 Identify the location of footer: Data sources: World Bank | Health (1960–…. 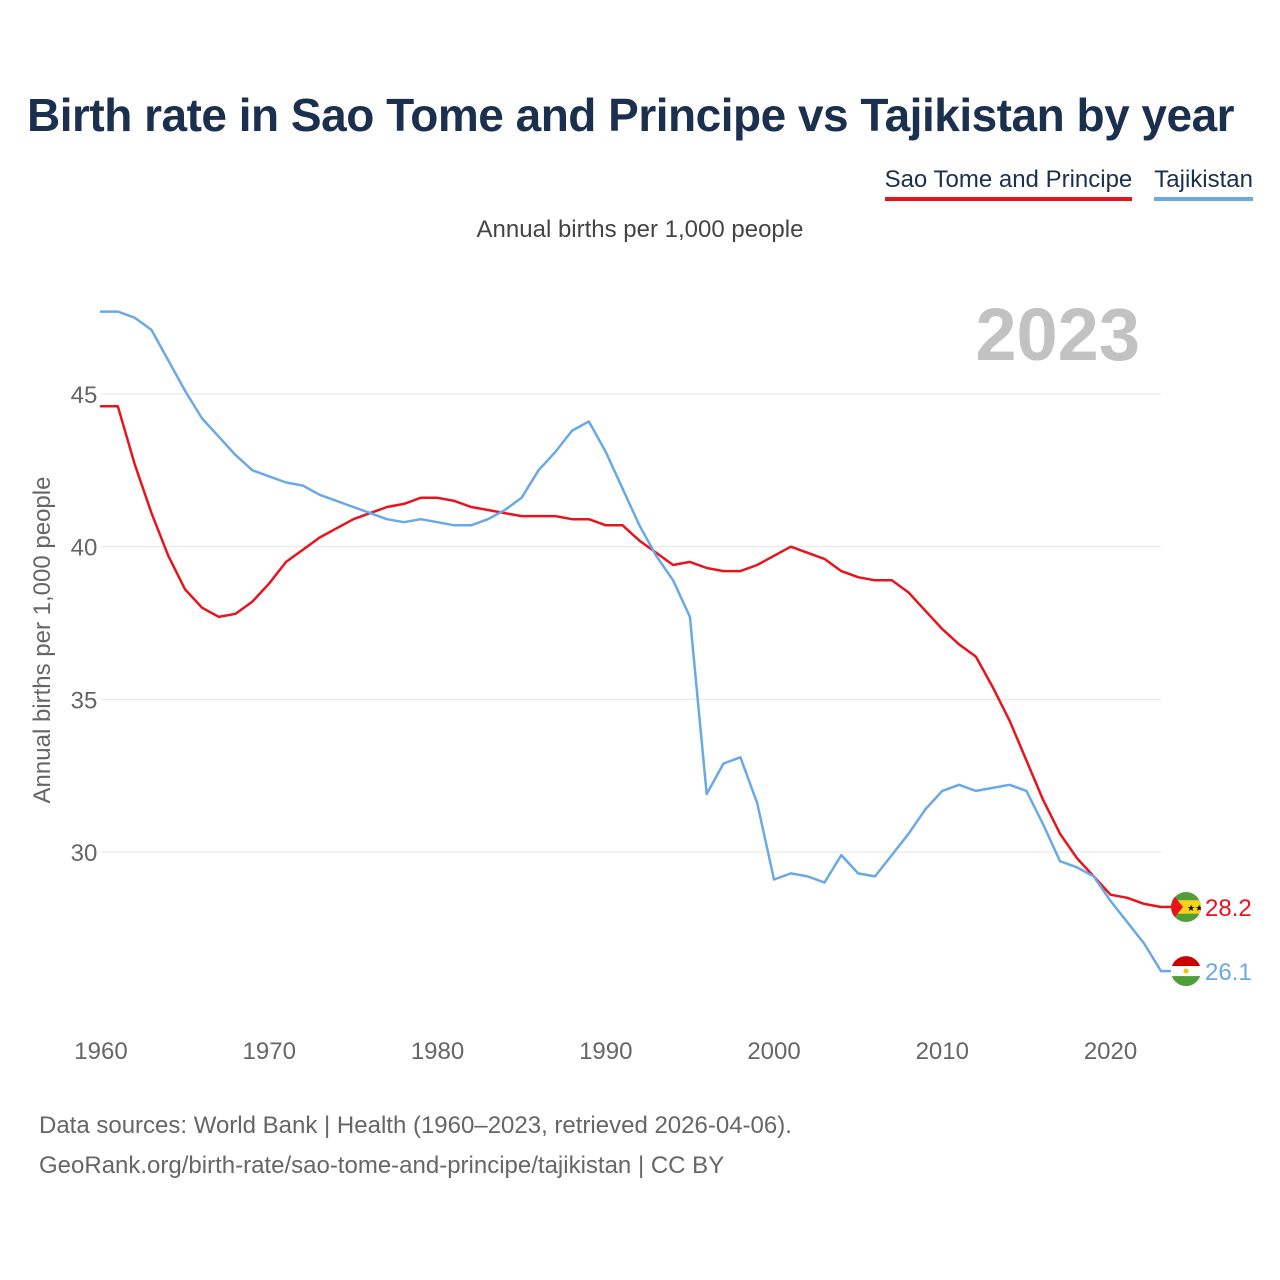
(415, 1146).